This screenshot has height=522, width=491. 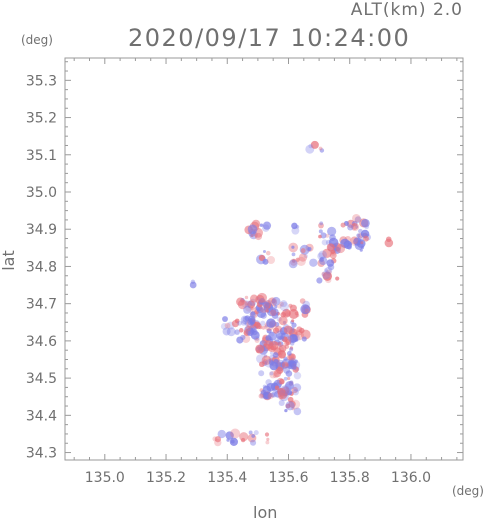 I want to click on y-tick-label: 35.2, so click(x=41, y=119).